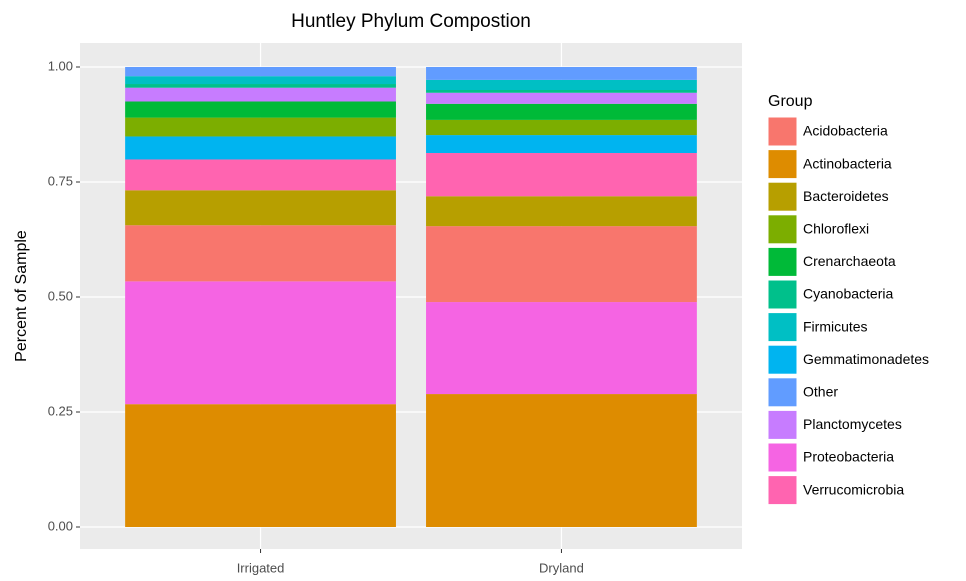 Image resolution: width=966 pixels, height=581 pixels. I want to click on legend-label: Planctomycetes, so click(852, 424).